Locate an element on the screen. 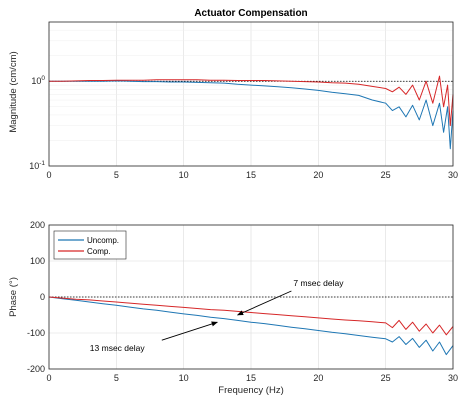  magnitude-y-tick-exponent: -1 is located at coordinates (42, 163).